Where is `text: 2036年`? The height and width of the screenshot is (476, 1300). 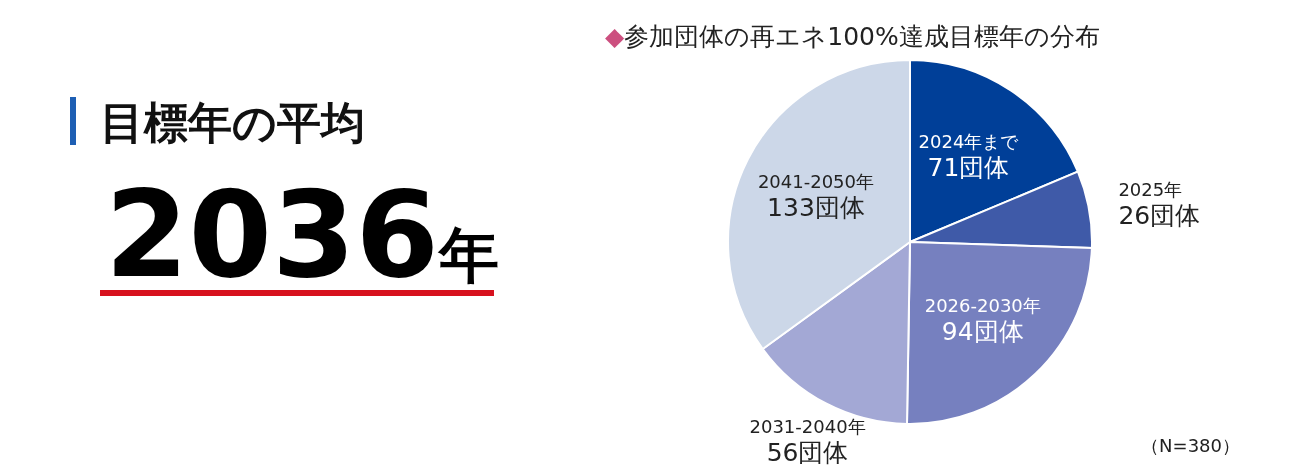 text: 2036年 is located at coordinates (302, 234).